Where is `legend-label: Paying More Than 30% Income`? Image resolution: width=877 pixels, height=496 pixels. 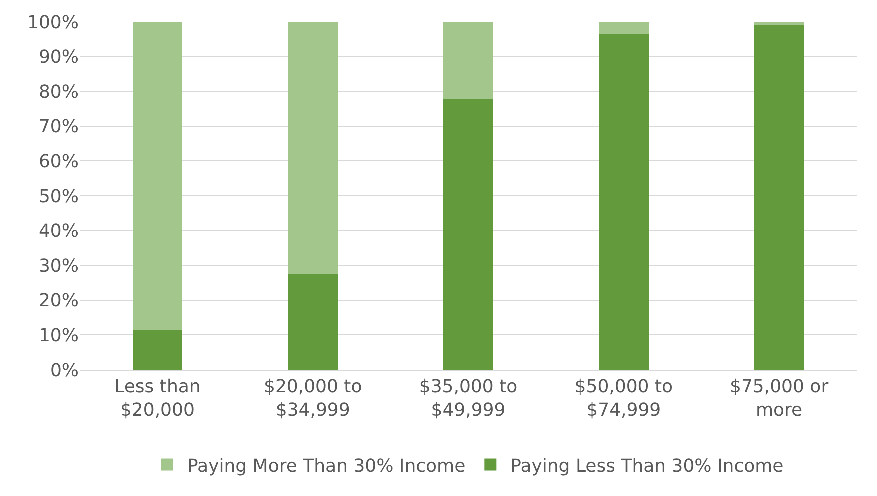 legend-label: Paying More Than 30% Income is located at coordinates (327, 466).